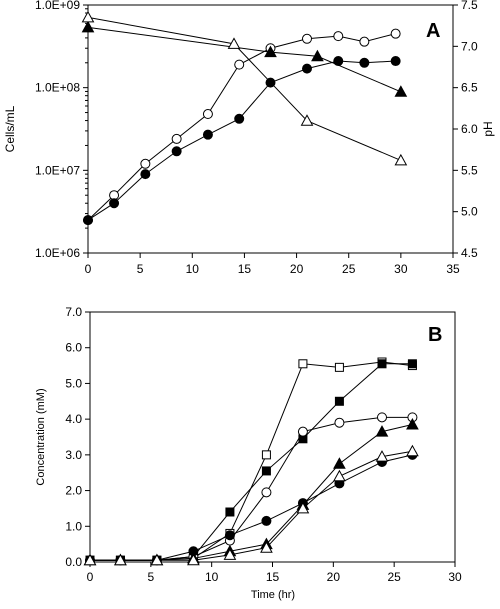  What do you see at coordinates (435, 335) in the screenshot?
I see `panel-b-label: B` at bounding box center [435, 335].